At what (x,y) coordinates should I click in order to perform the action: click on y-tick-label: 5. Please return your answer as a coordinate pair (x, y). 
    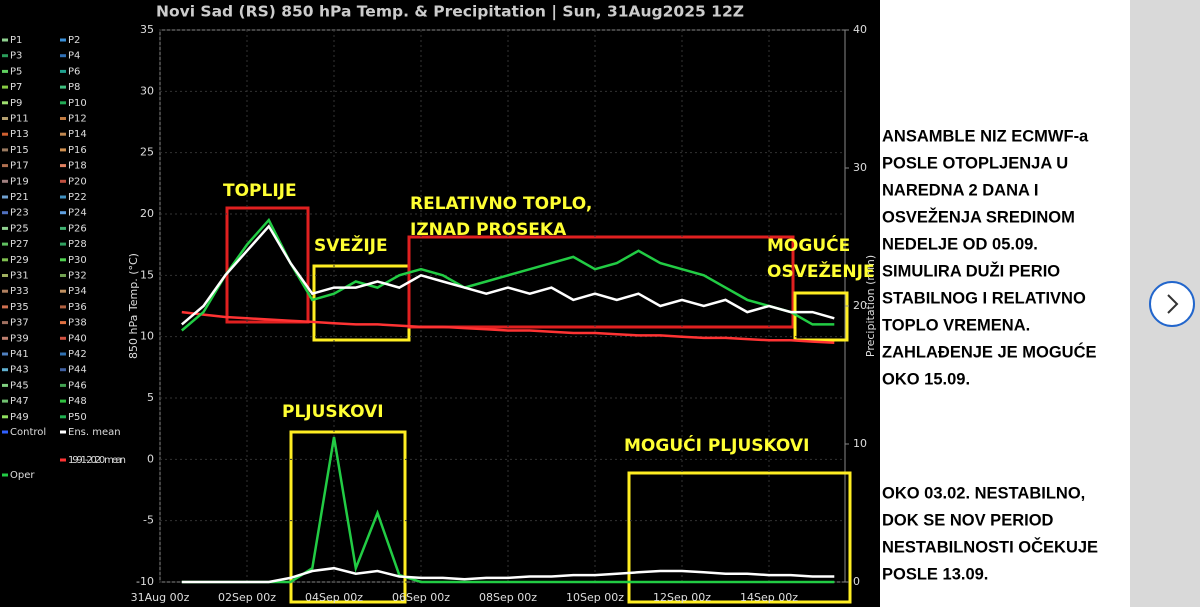
    Looking at the image, I should click on (150, 397).